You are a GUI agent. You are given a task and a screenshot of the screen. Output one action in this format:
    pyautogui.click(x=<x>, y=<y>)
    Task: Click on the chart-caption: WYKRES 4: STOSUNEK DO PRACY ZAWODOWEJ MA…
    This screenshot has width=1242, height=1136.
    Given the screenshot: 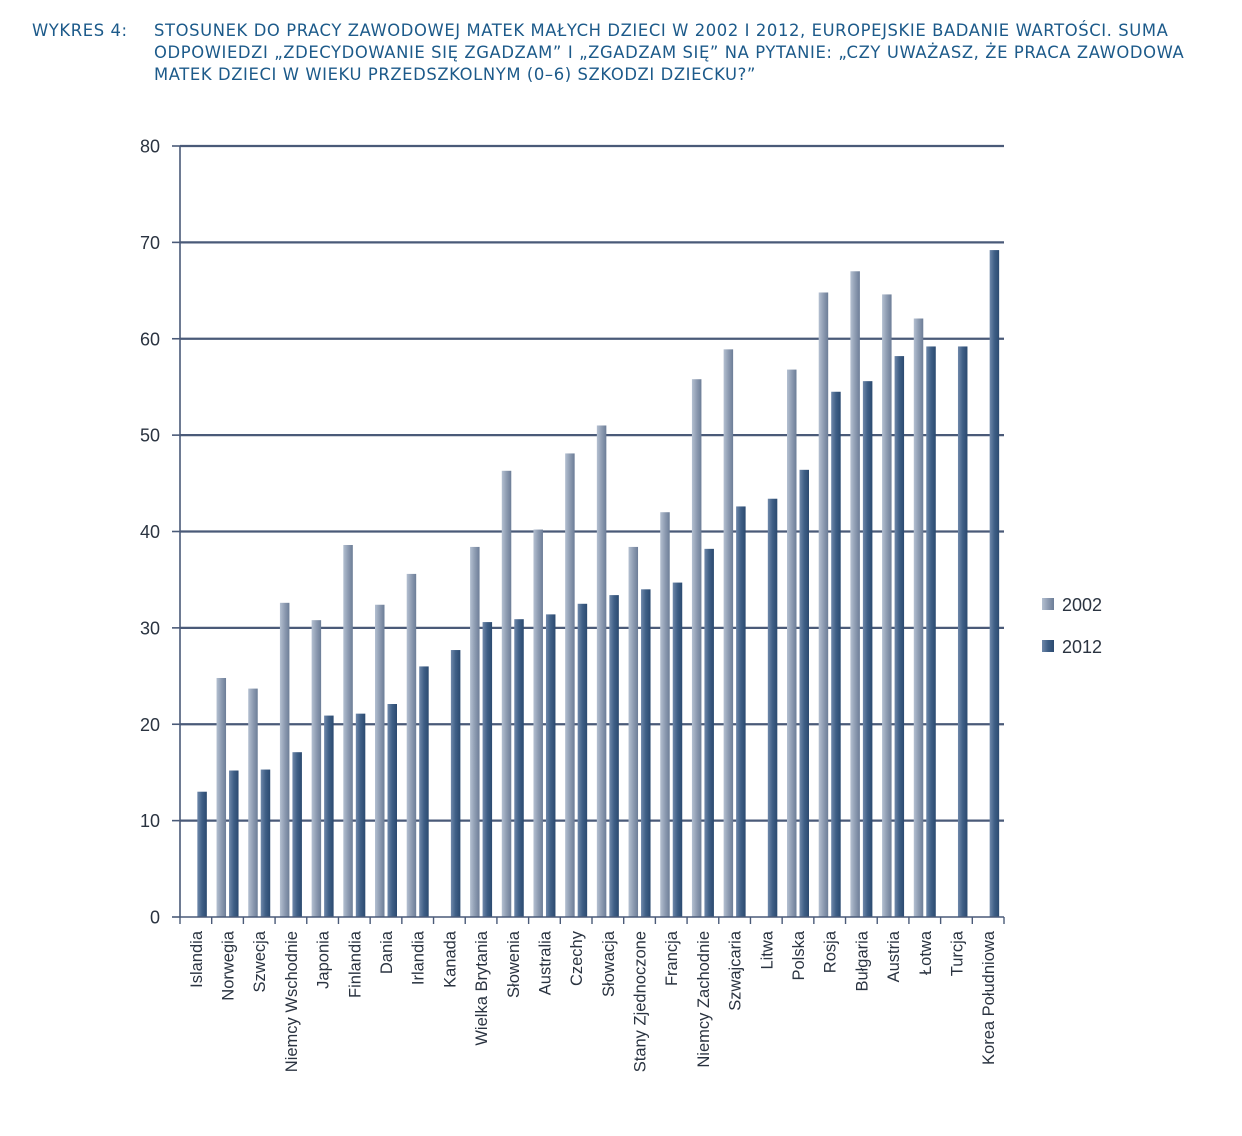 What is the action you would take?
    pyautogui.click(x=630, y=53)
    